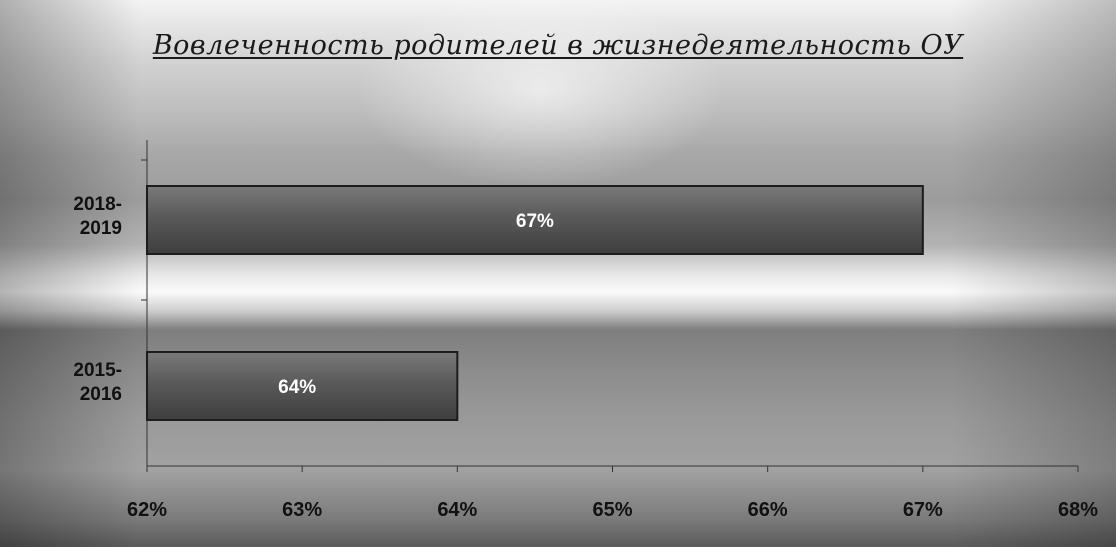 Image resolution: width=1116 pixels, height=547 pixels. Describe the element at coordinates (97, 204) in the screenshot. I see `category-label: 2018-` at that location.